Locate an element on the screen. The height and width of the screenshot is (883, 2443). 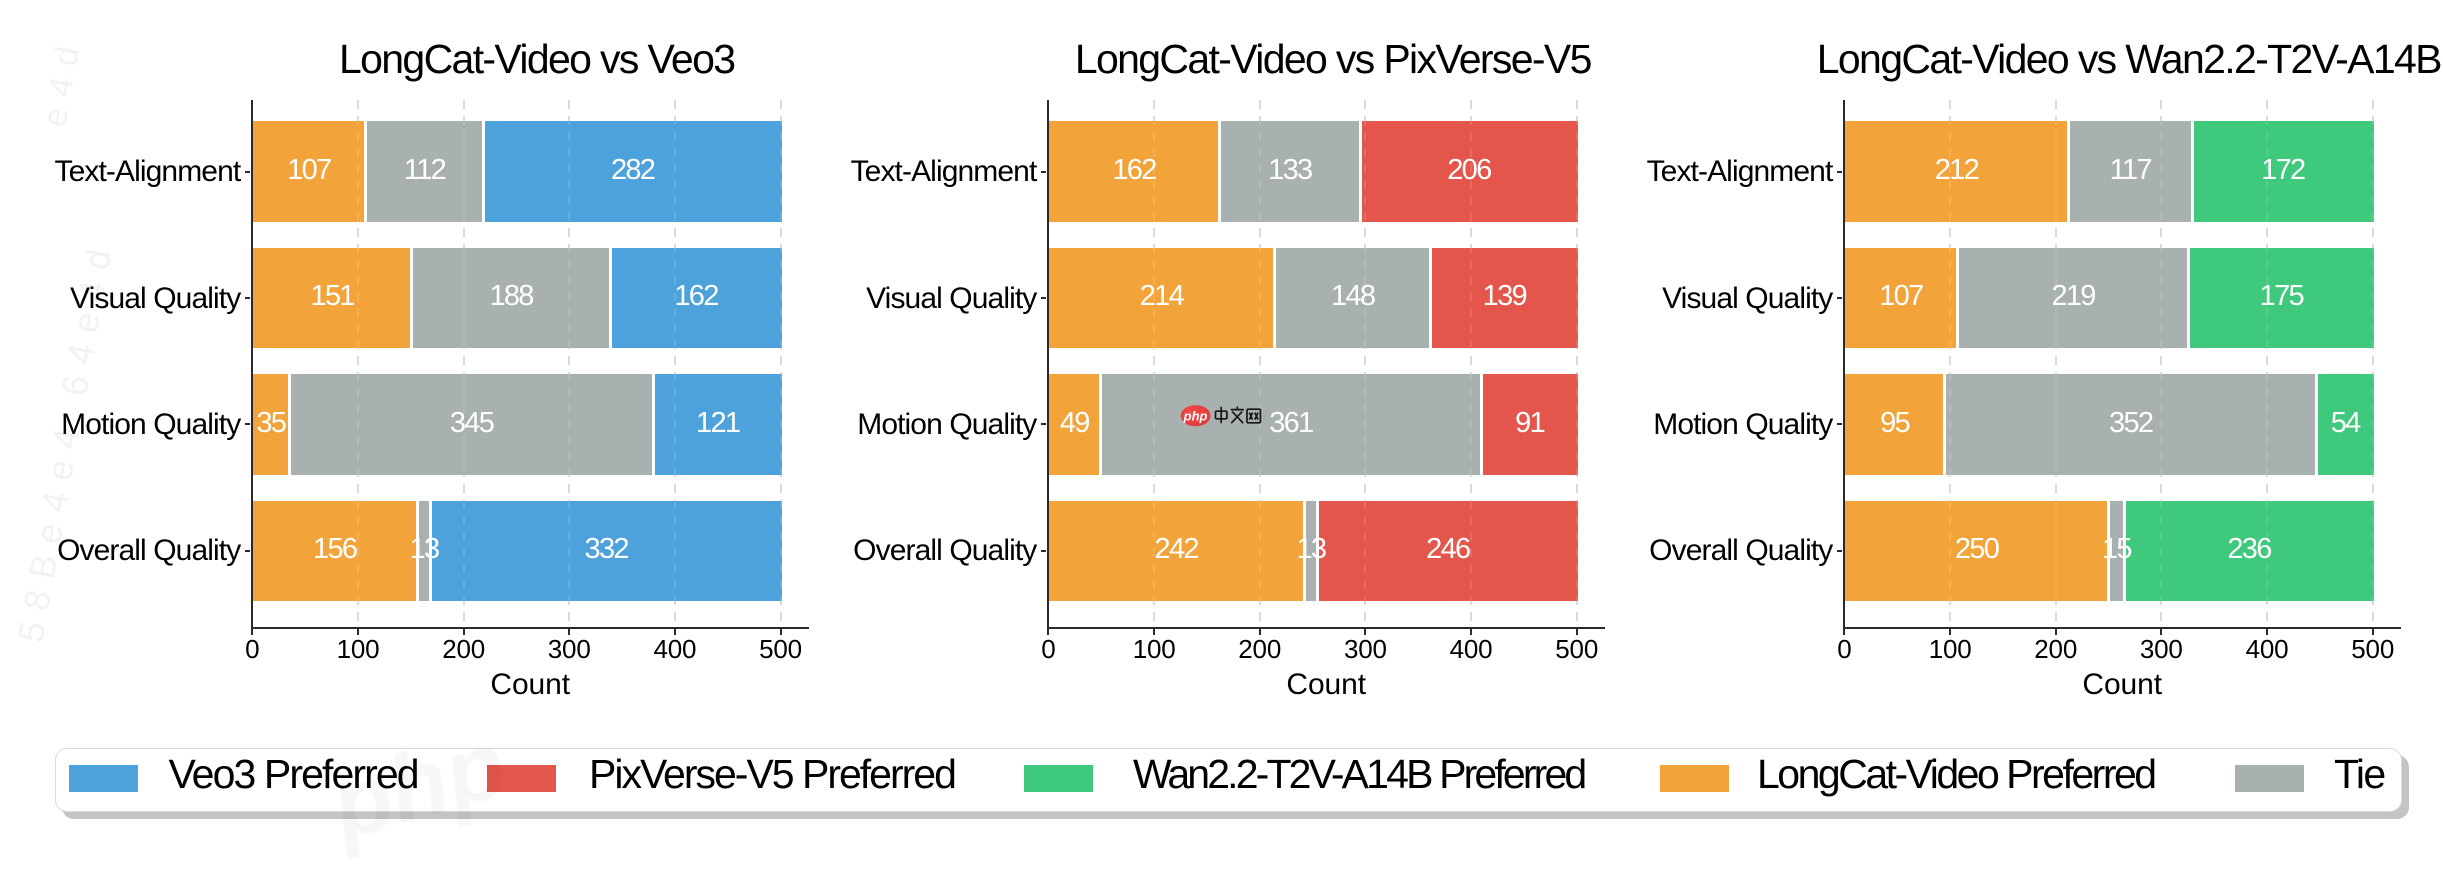
svg-text: php is located at coordinates (1195, 416).